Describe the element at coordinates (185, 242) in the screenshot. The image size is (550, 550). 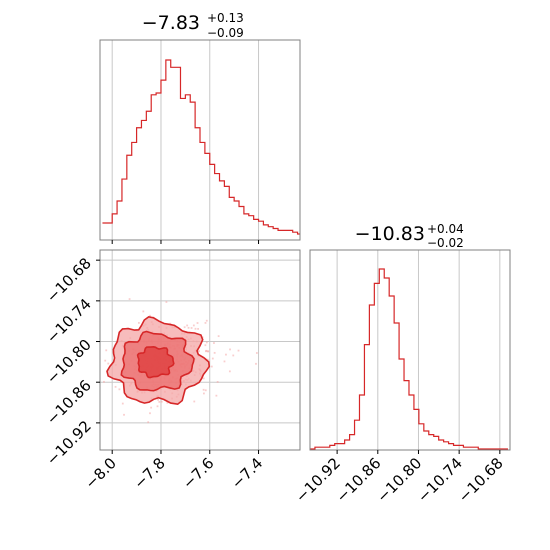
I see `hist-1-ticks` at that location.